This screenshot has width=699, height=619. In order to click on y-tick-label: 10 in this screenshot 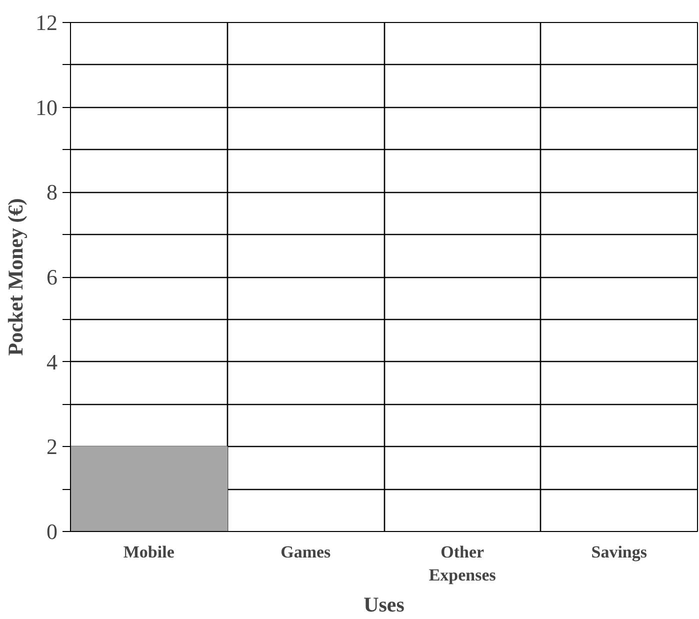, I will do `click(47, 107)`.